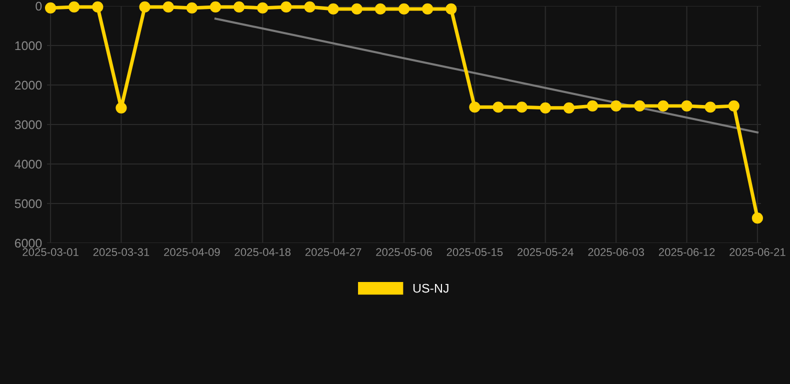 The image size is (790, 384). What do you see at coordinates (192, 252) in the screenshot?
I see `x-tick-label: 2025-04-09` at bounding box center [192, 252].